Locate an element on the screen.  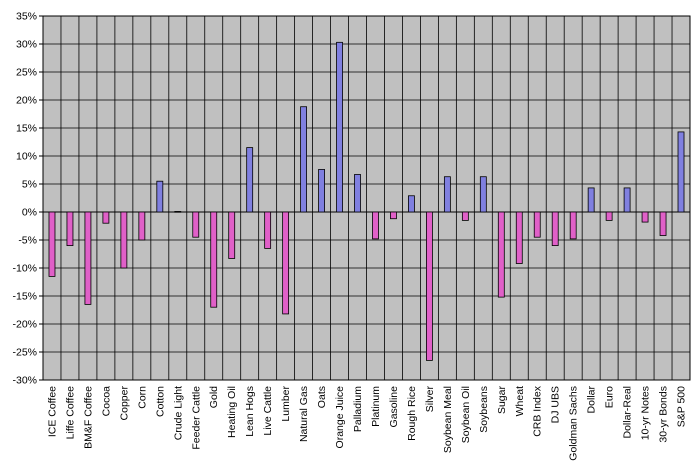
bar-natural-gas is located at coordinates (303, 159).